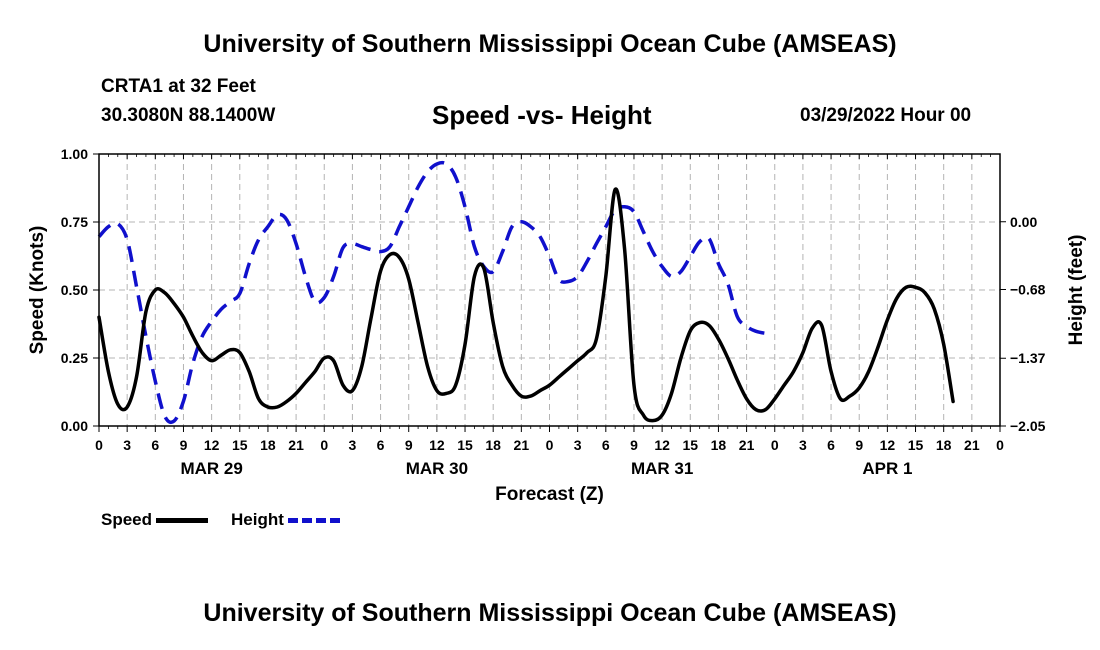 Image resolution: width=1100 pixels, height=650 pixels. Describe the element at coordinates (74, 358) in the screenshot. I see `y-tick-label: 0.25` at that location.